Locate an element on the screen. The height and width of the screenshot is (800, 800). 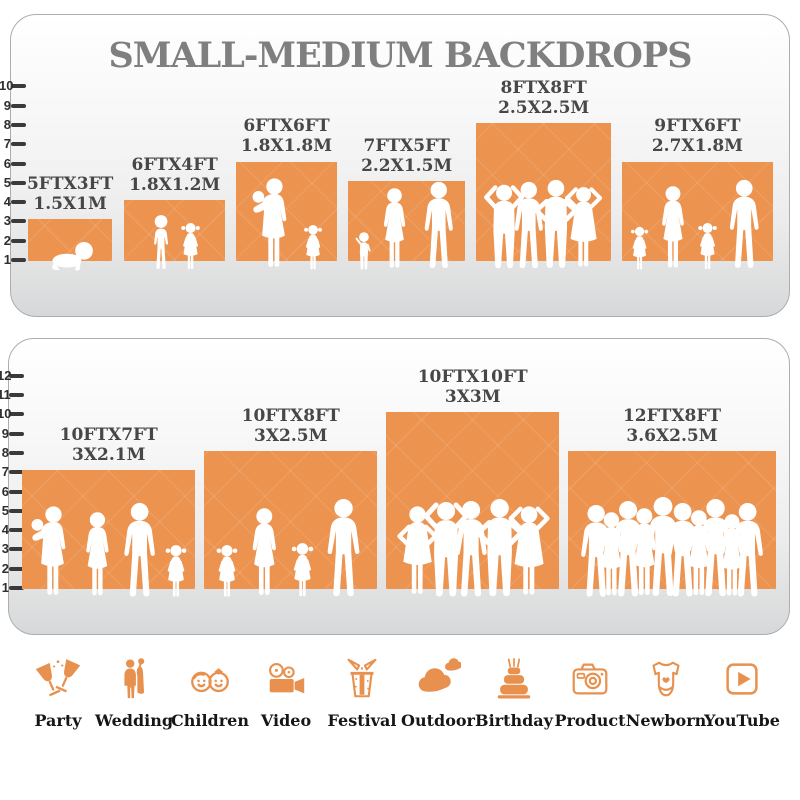
backdrop-label: 8FTX8FT 2.5X2.5M is located at coordinates (543, 98).